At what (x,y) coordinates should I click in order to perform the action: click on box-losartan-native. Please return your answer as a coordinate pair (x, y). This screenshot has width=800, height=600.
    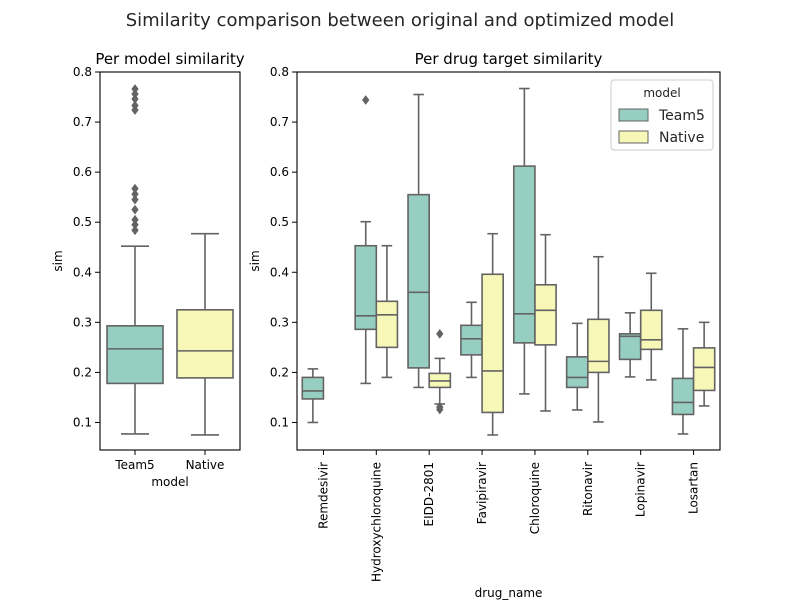
    Looking at the image, I should click on (704, 364).